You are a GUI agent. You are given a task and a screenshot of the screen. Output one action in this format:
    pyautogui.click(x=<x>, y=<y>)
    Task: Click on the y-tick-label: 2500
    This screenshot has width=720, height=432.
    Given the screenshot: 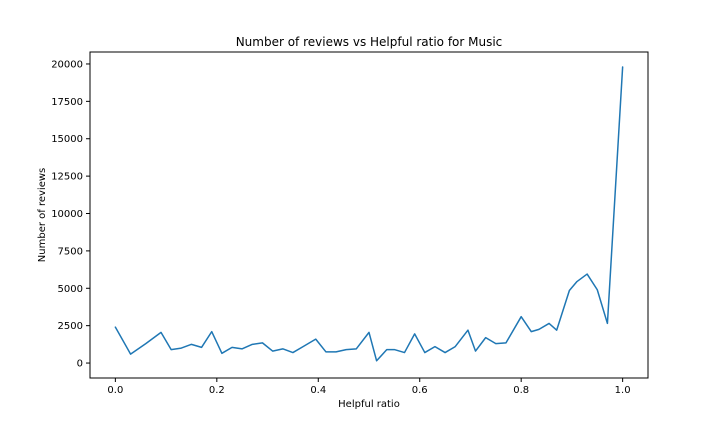 What is the action you would take?
    pyautogui.click(x=70, y=326)
    